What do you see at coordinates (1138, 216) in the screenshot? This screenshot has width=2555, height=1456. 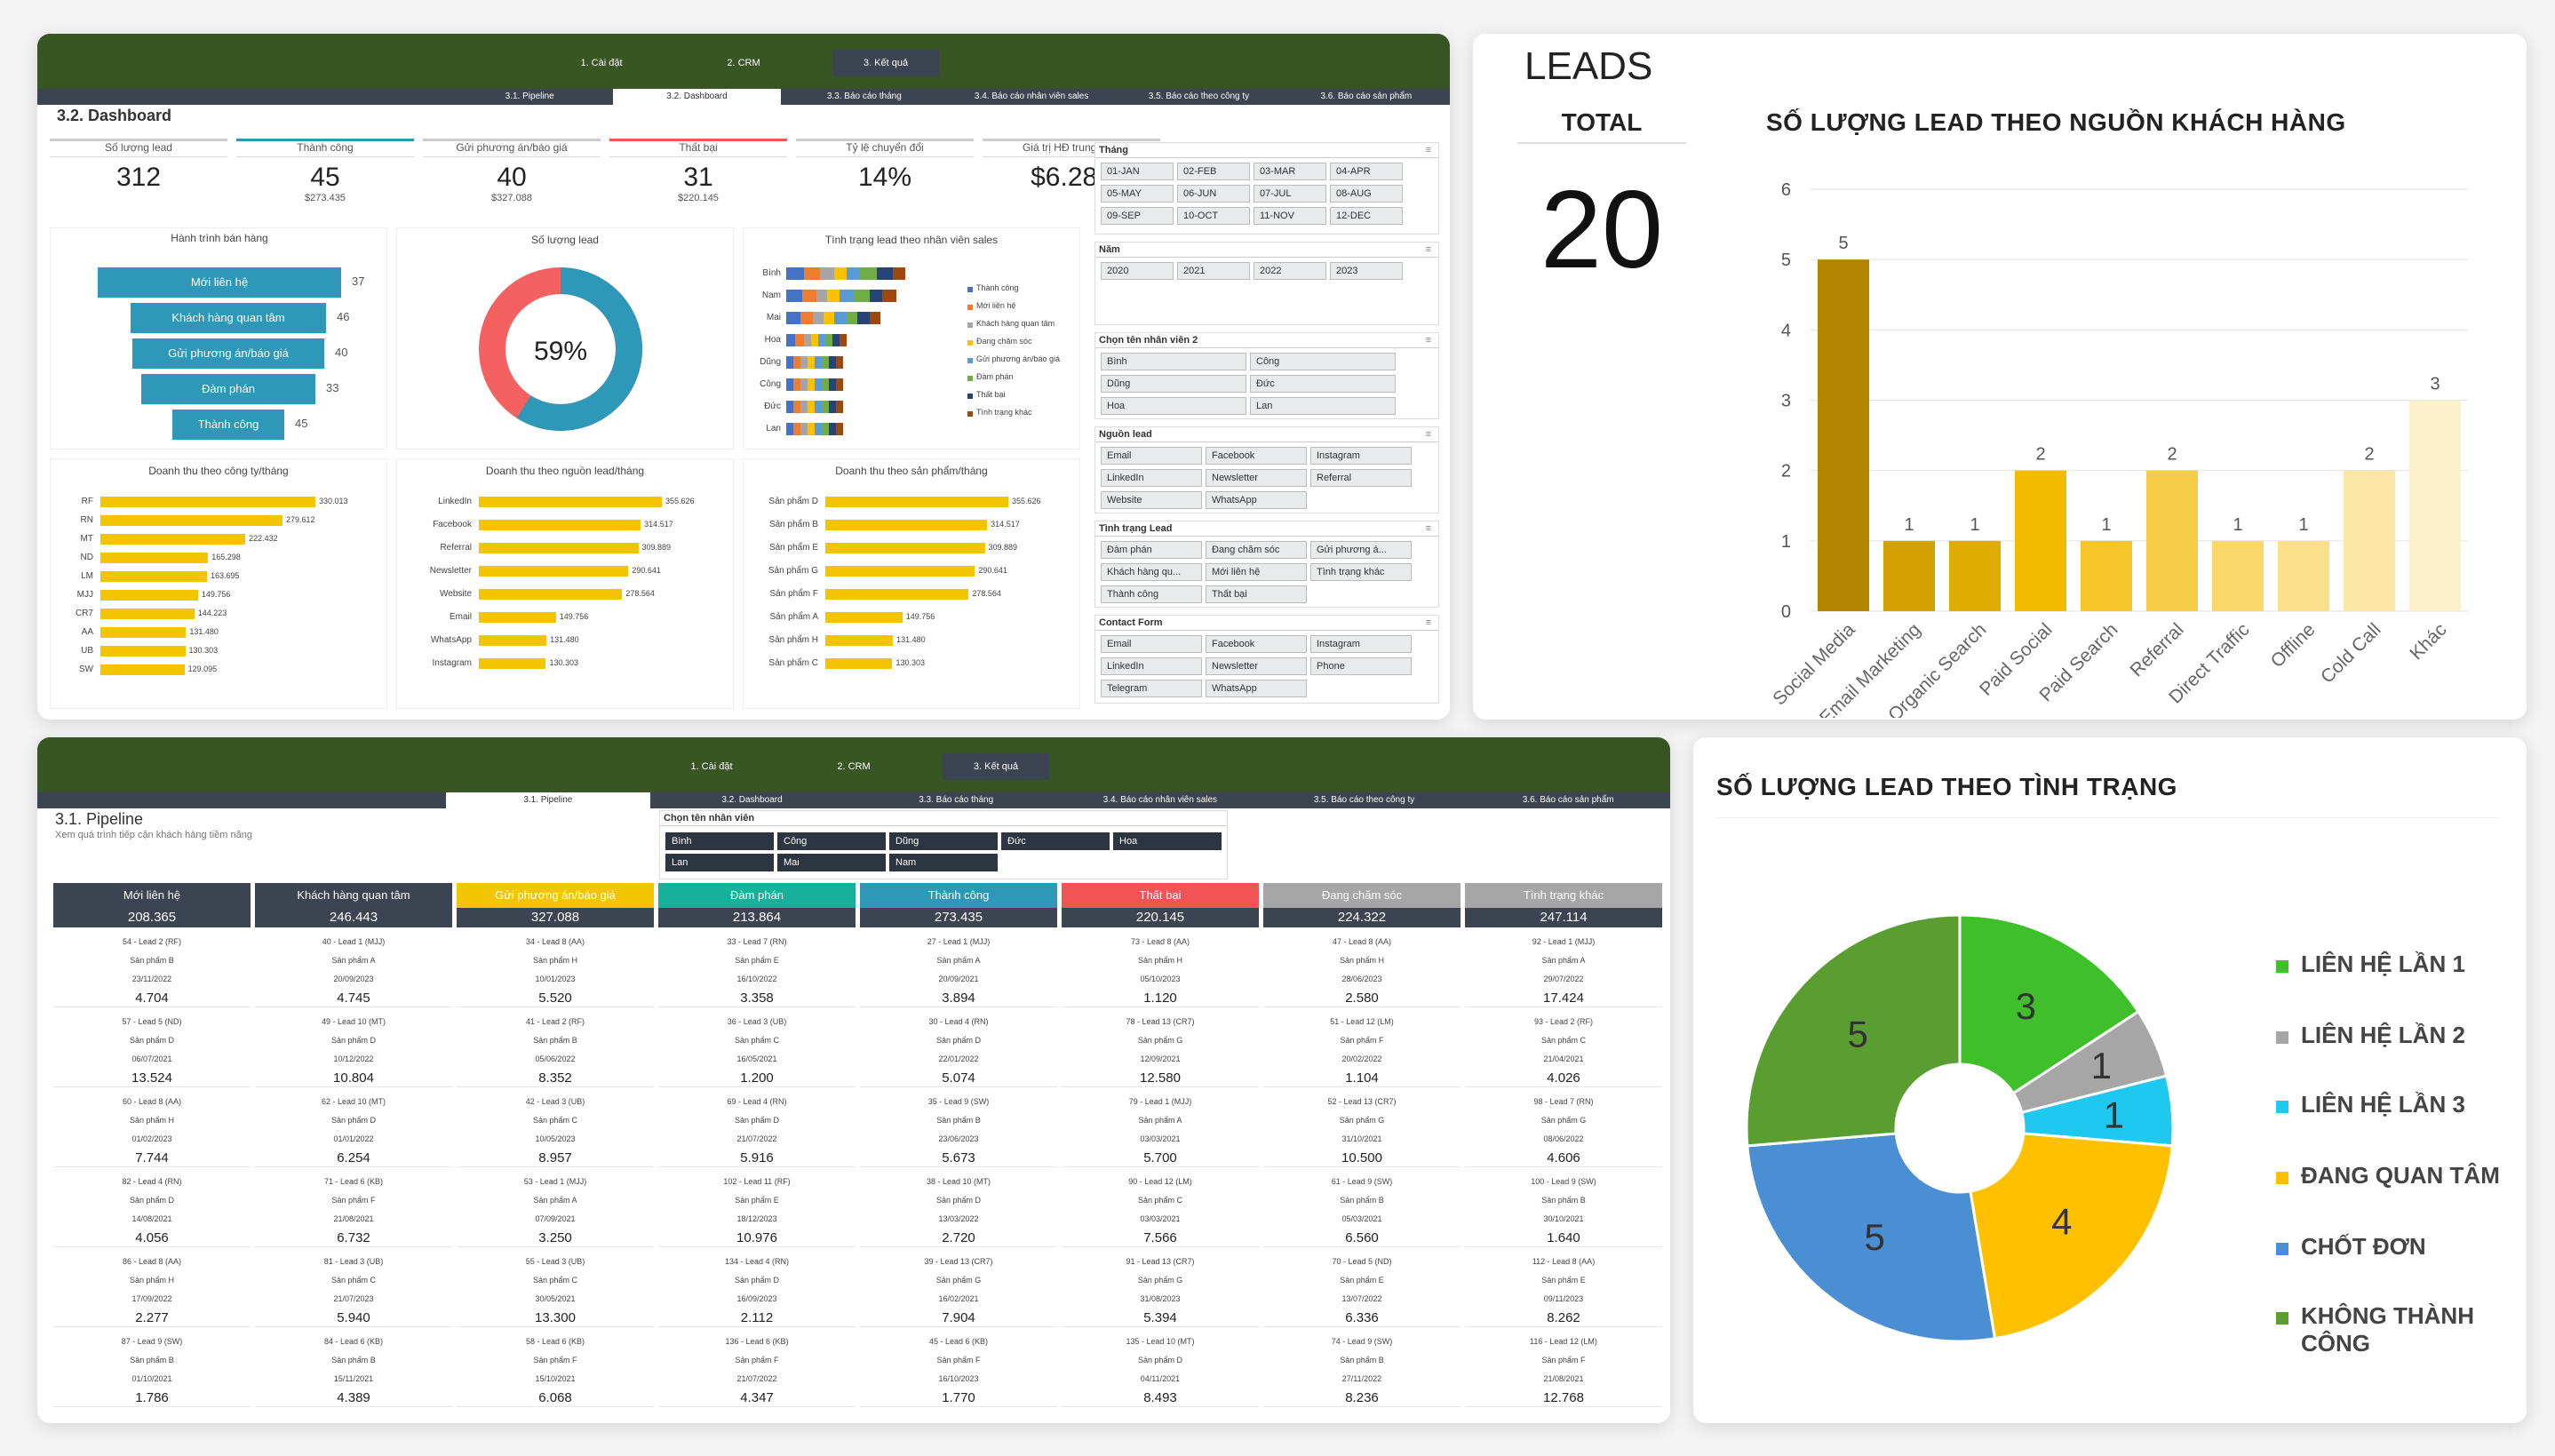 I see `slicer-item: 09-SEP` at bounding box center [1138, 216].